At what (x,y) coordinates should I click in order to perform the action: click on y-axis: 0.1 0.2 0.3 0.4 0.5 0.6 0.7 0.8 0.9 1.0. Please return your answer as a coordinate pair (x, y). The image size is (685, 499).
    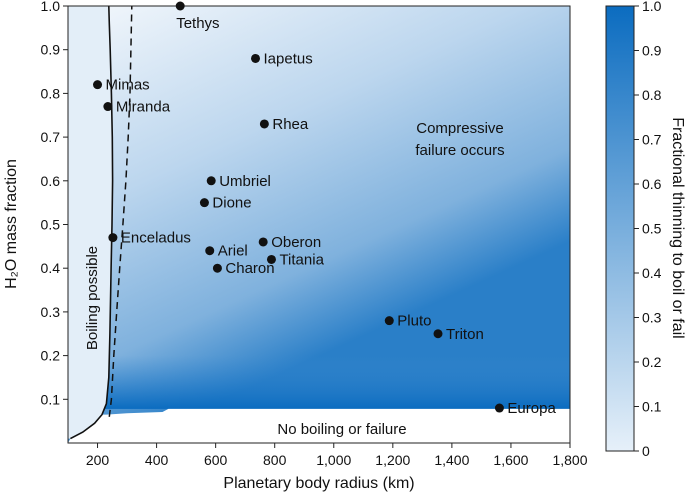
    Looking at the image, I should click on (54, 203).